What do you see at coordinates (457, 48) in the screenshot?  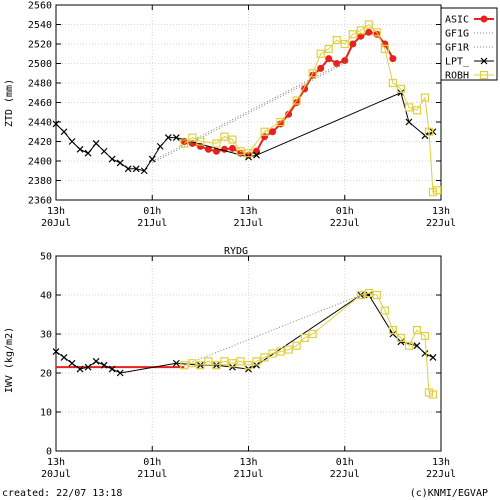 I see `legend-entry-label: GF1R` at bounding box center [457, 48].